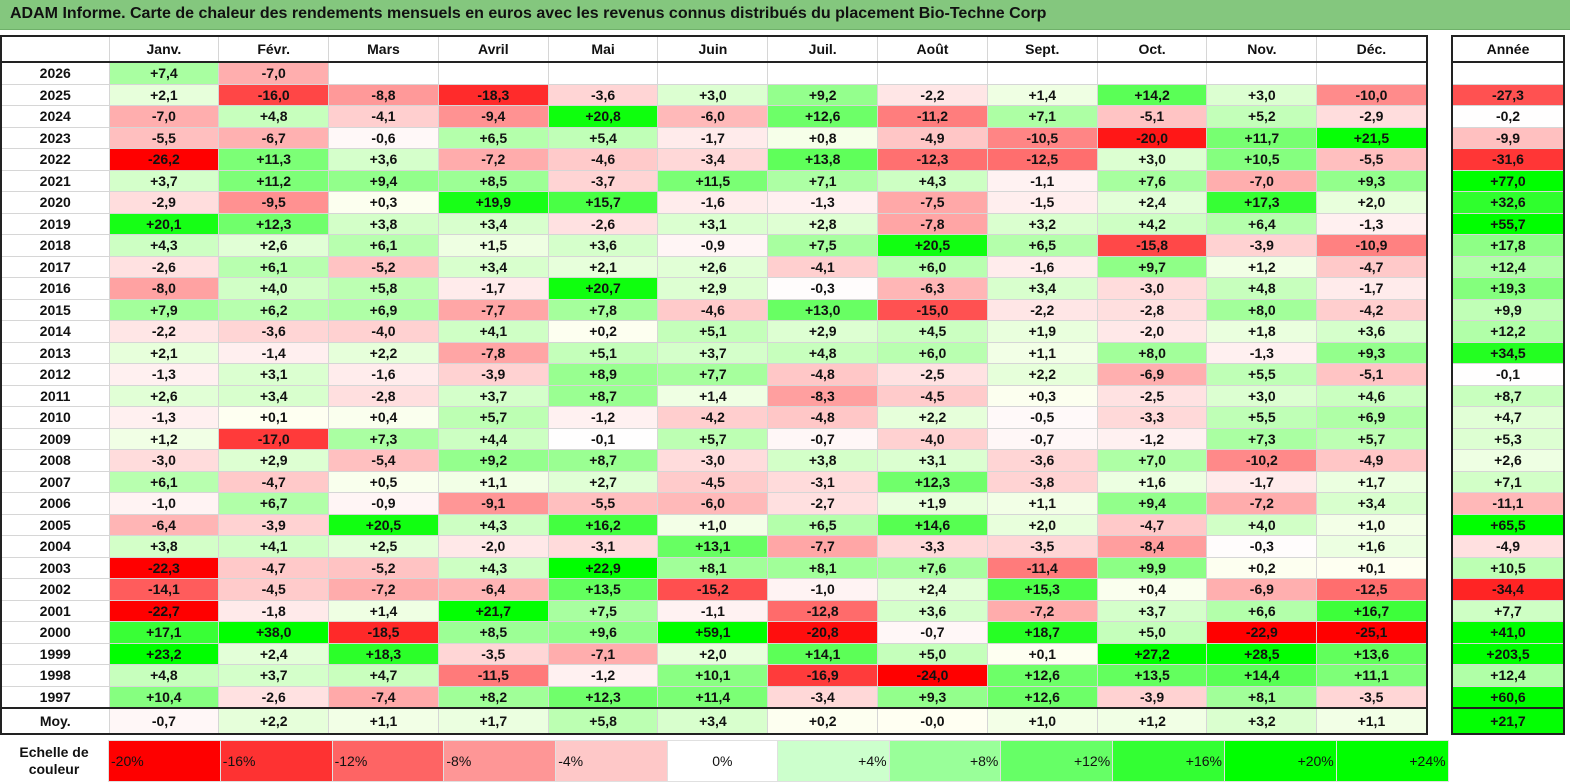 This screenshot has height=783, width=1570. I want to click on heat-cell: +14,4, so click(1262, 675).